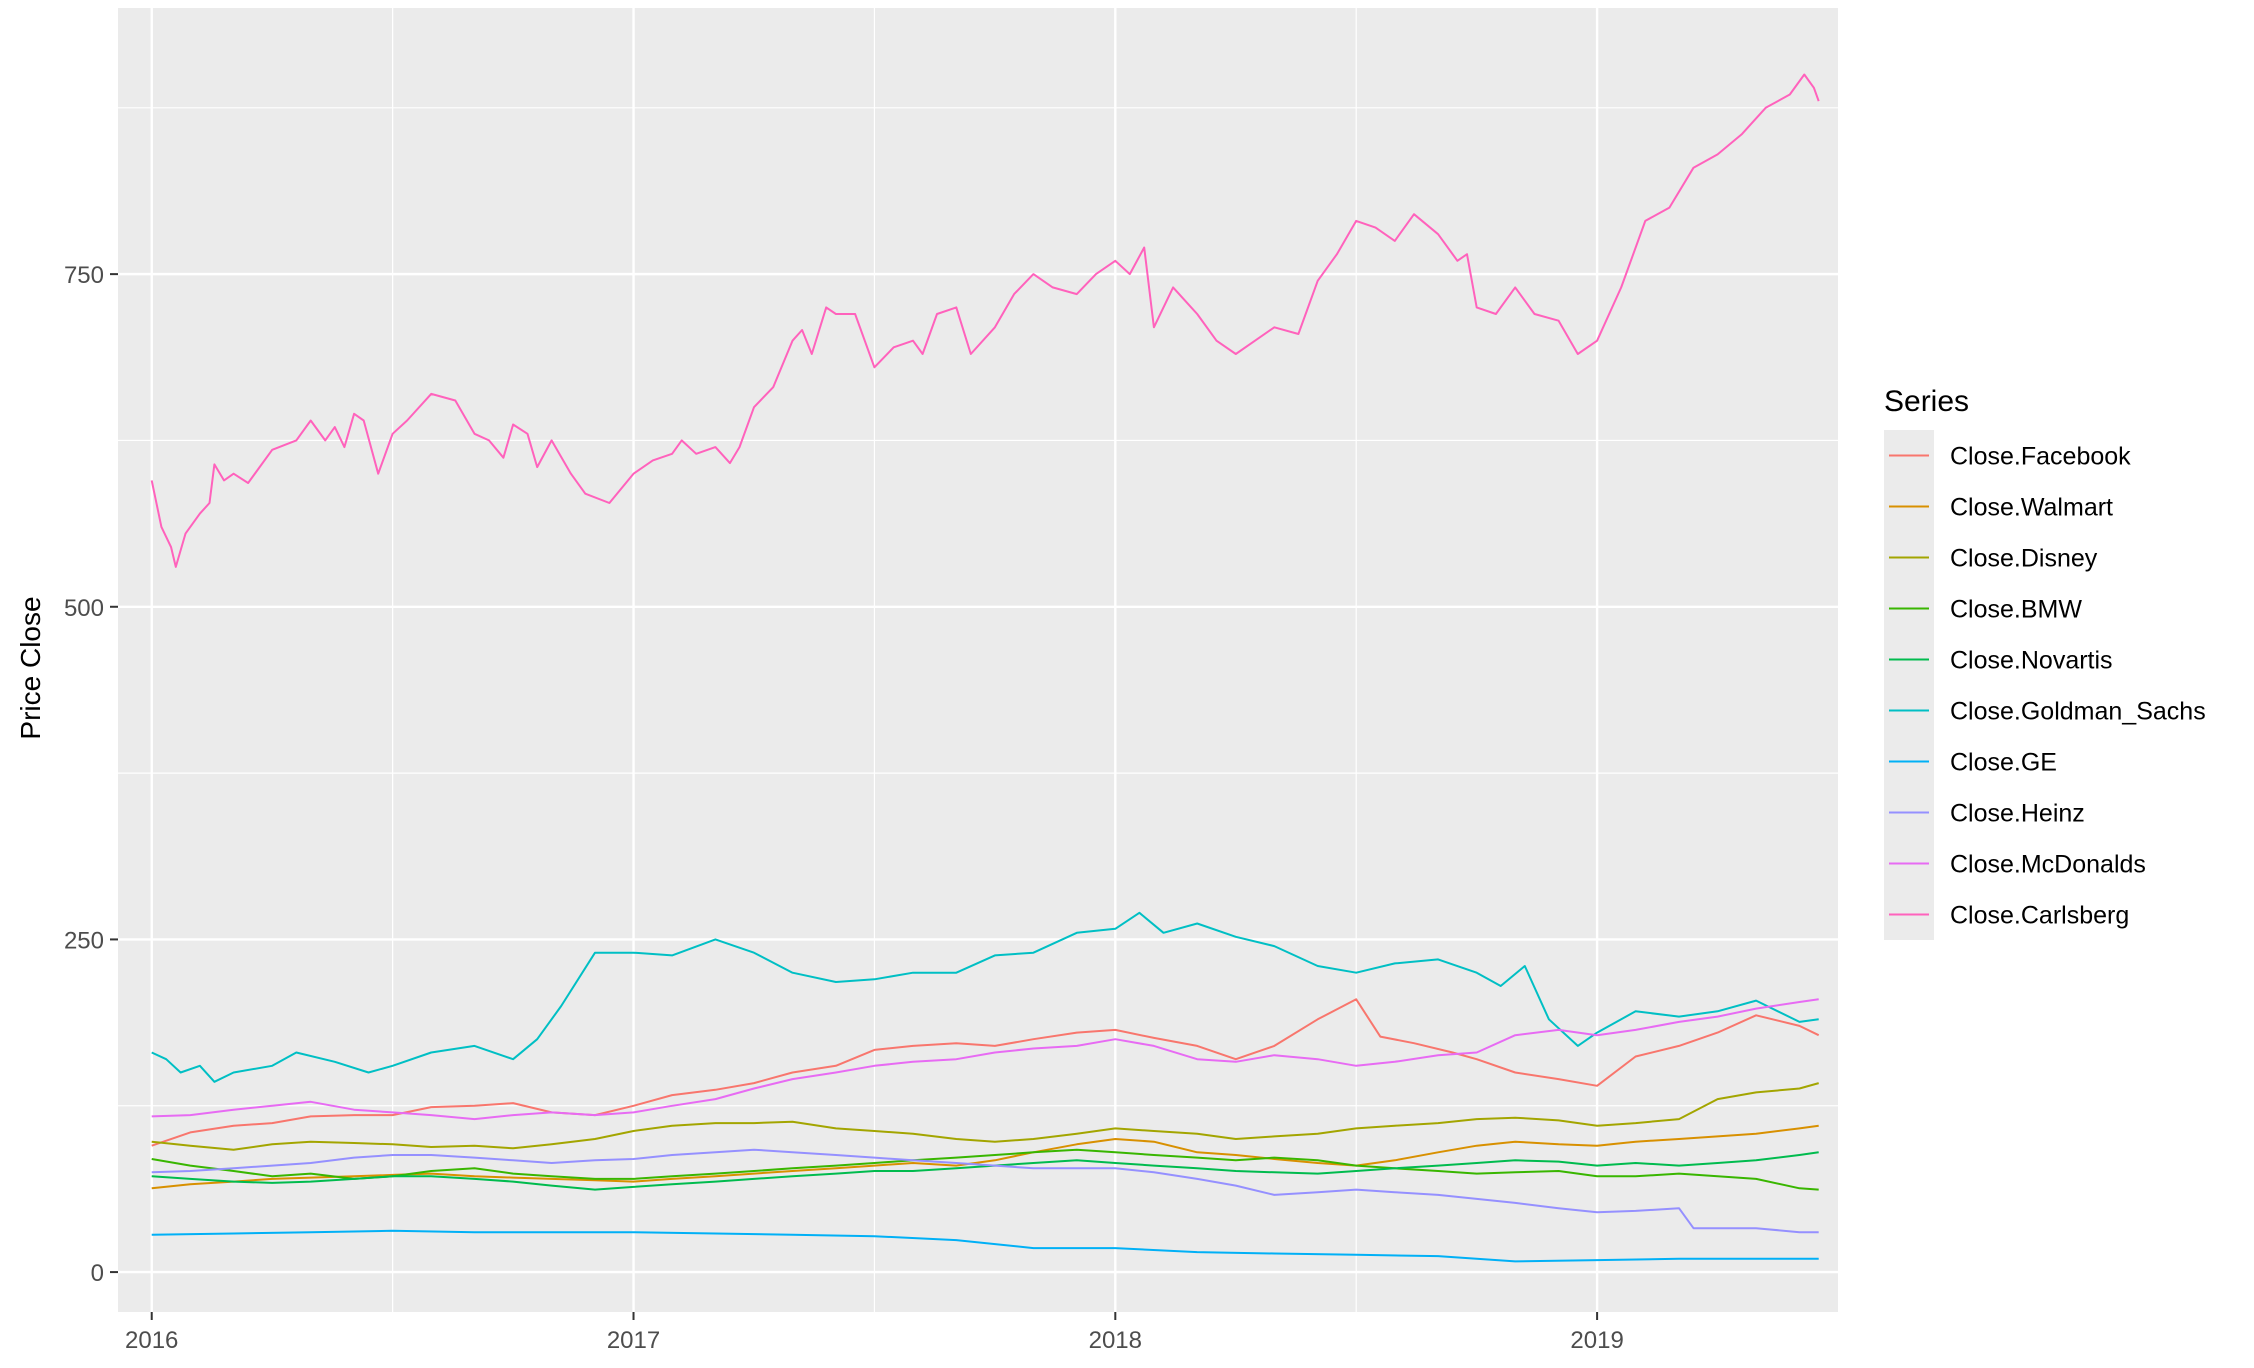 Image resolution: width=2254 pixels, height=1368 pixels. Describe the element at coordinates (84, 940) in the screenshot. I see `y-tick-label: 250` at that location.